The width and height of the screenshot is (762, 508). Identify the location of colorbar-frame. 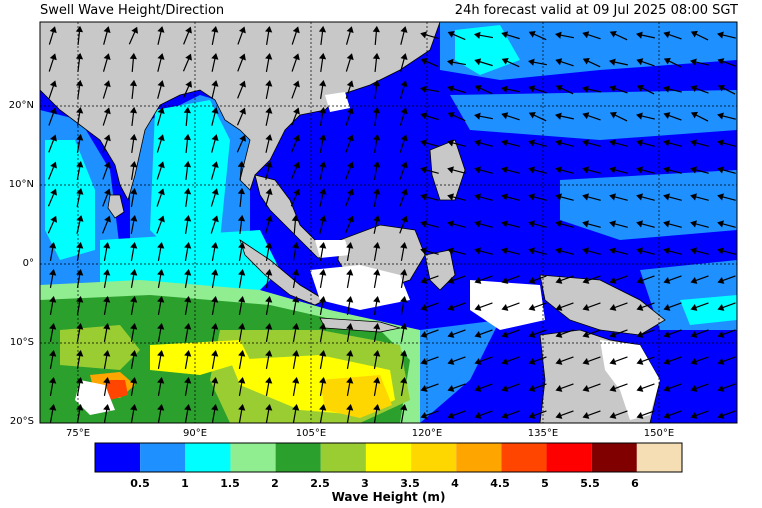
(388, 457).